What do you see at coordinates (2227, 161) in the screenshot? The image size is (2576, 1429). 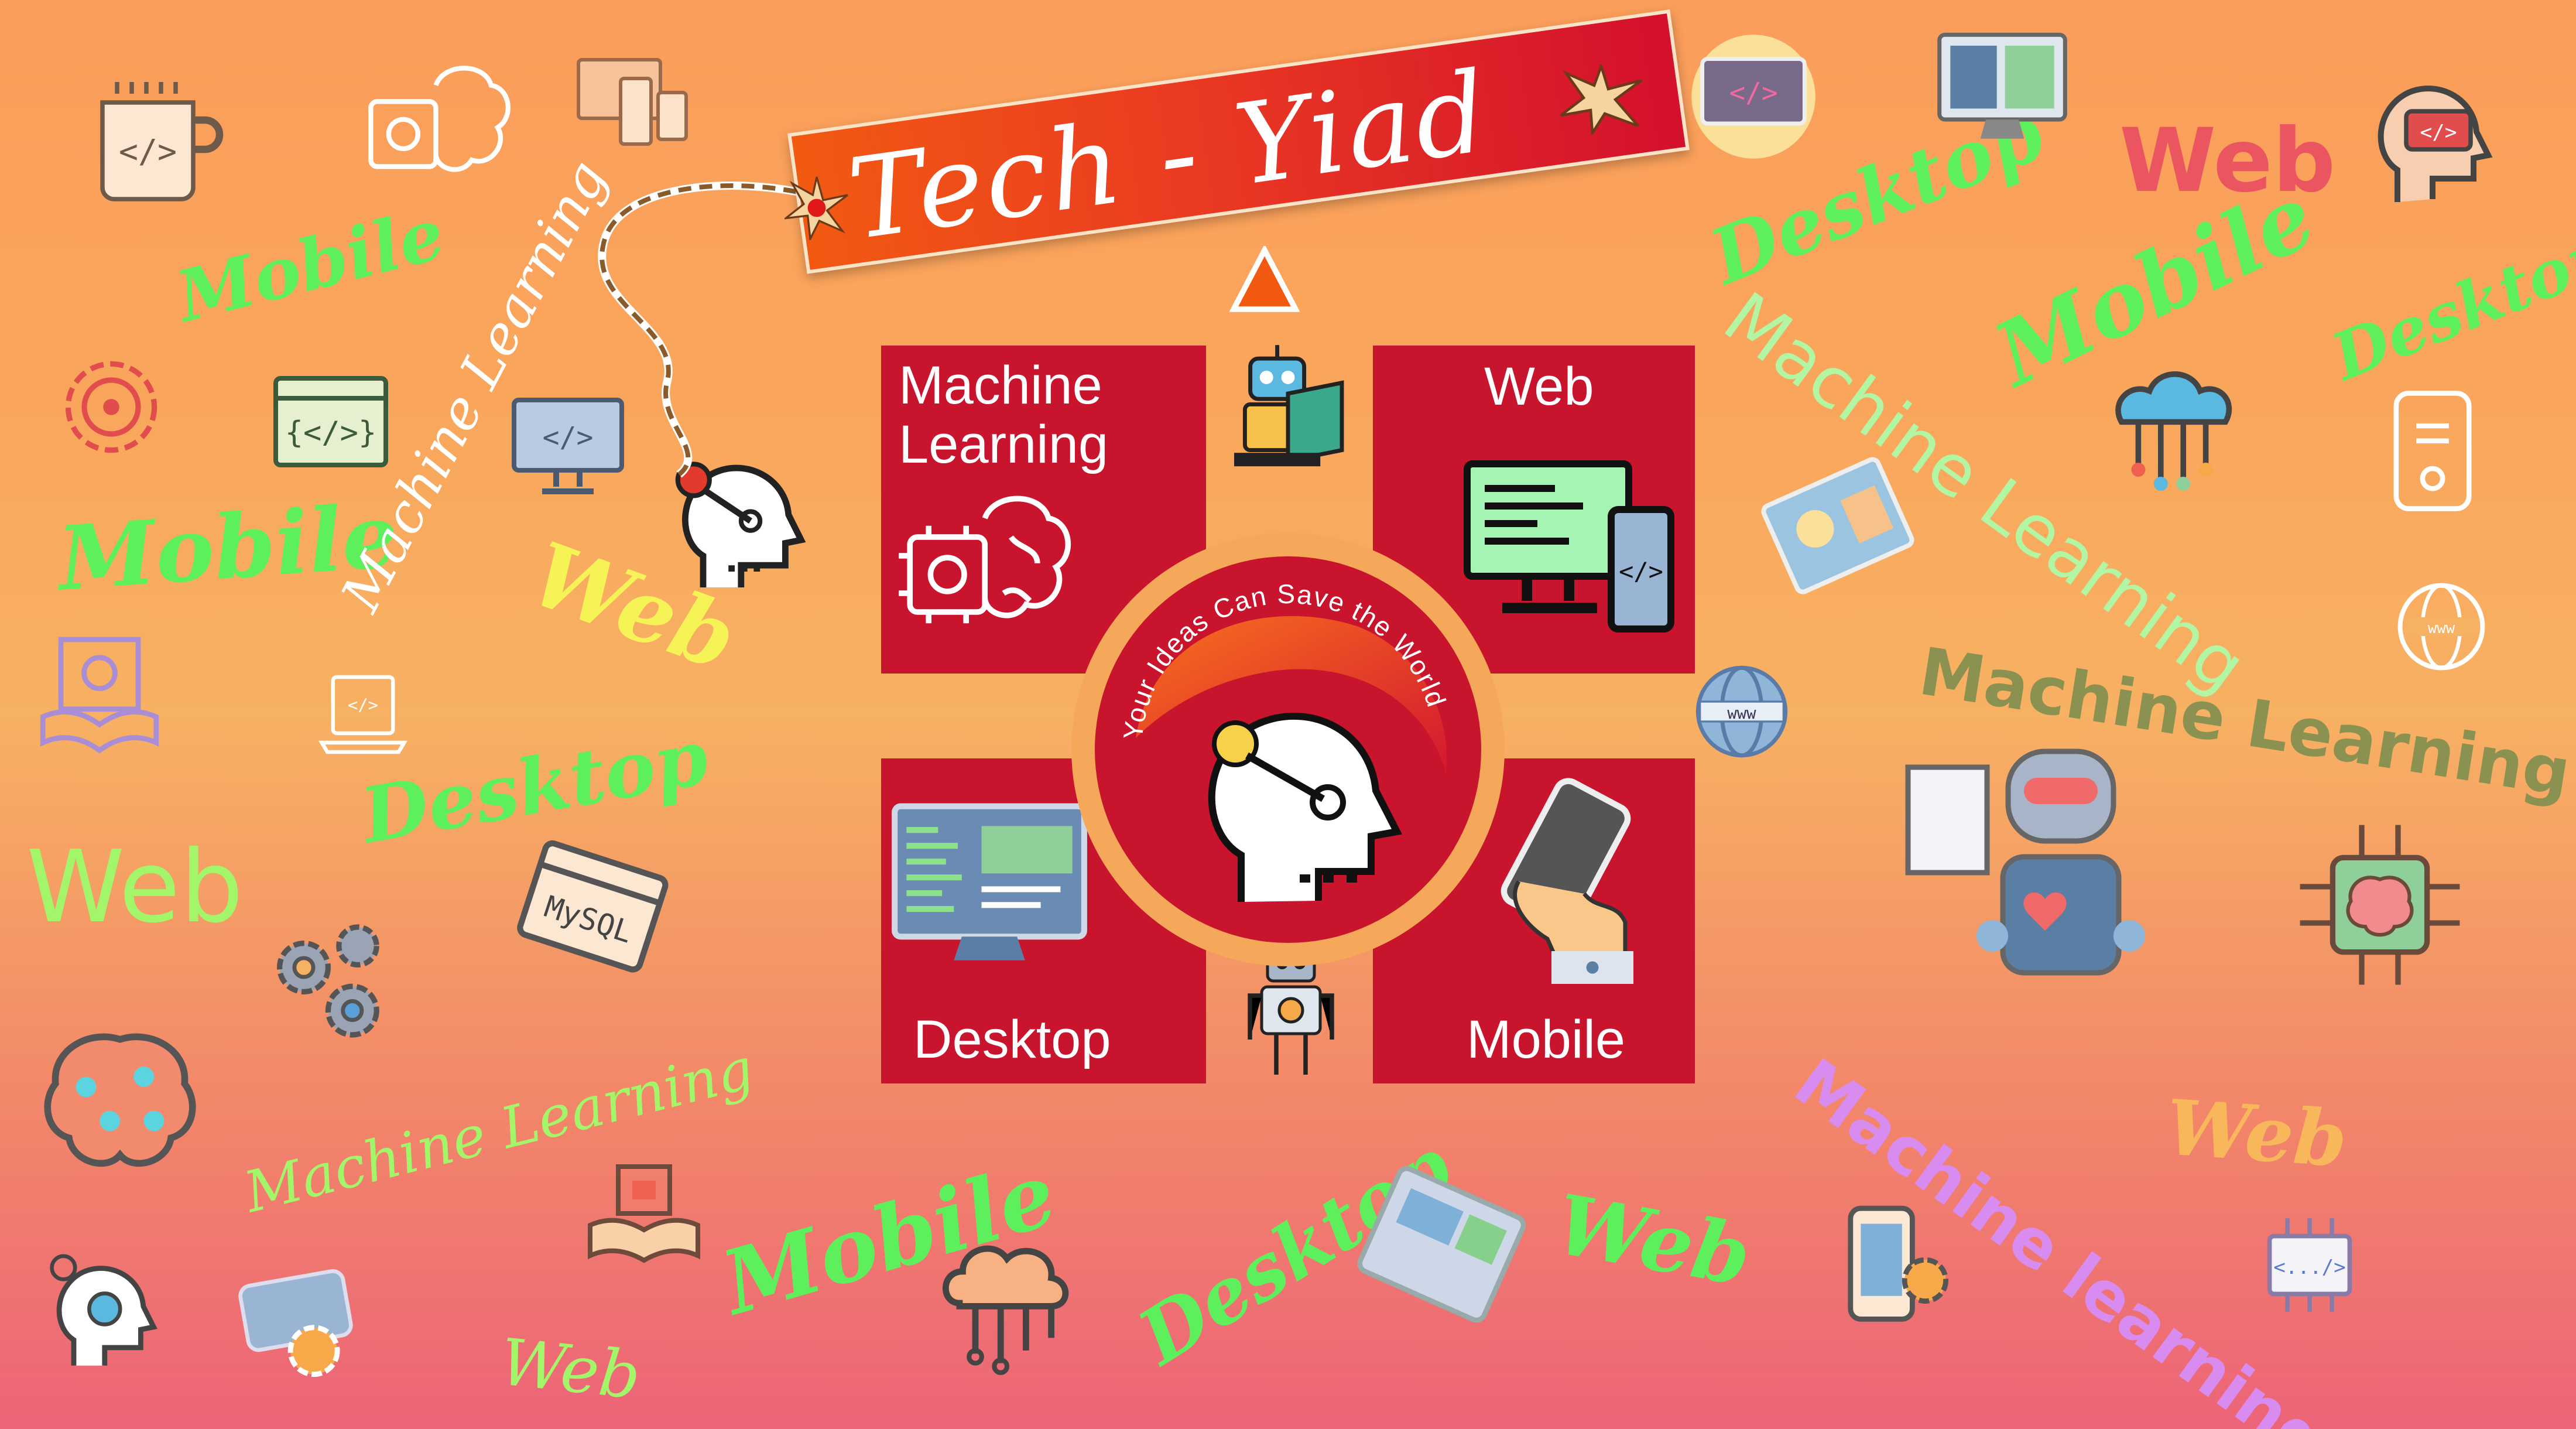 I see `bg-word-web-6: Web` at bounding box center [2227, 161].